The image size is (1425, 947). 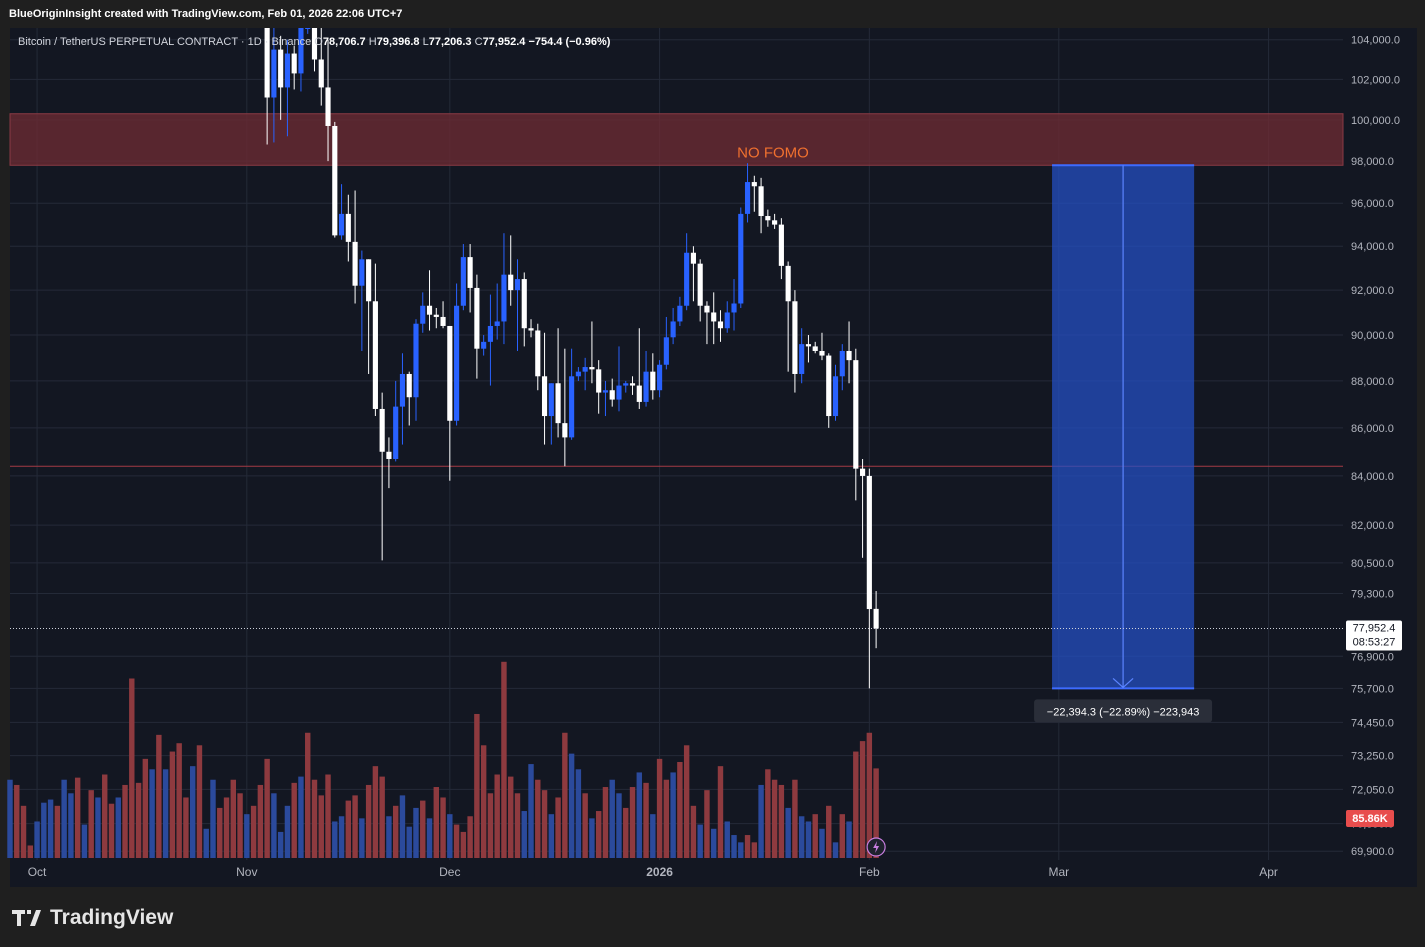 I want to click on close-value: 77,952.4, so click(x=505, y=42).